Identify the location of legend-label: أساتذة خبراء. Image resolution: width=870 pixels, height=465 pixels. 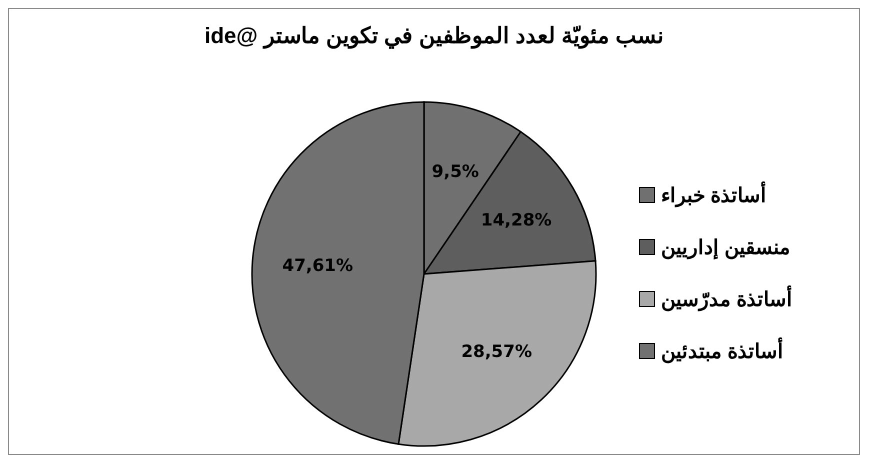
(714, 195).